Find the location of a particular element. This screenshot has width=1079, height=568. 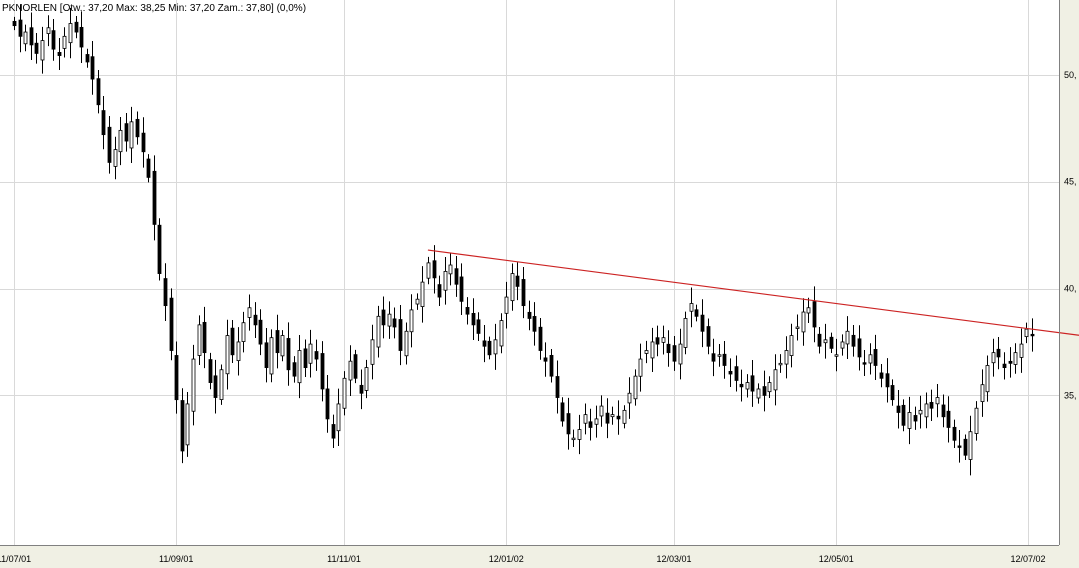

x-tick-label: 11/09/01 is located at coordinates (176, 559).